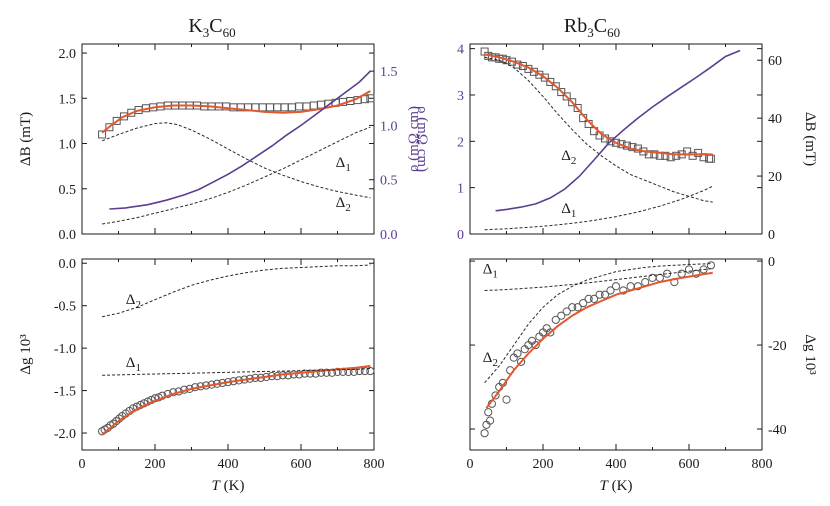  I want to click on plot-frame, so click(228, 139).